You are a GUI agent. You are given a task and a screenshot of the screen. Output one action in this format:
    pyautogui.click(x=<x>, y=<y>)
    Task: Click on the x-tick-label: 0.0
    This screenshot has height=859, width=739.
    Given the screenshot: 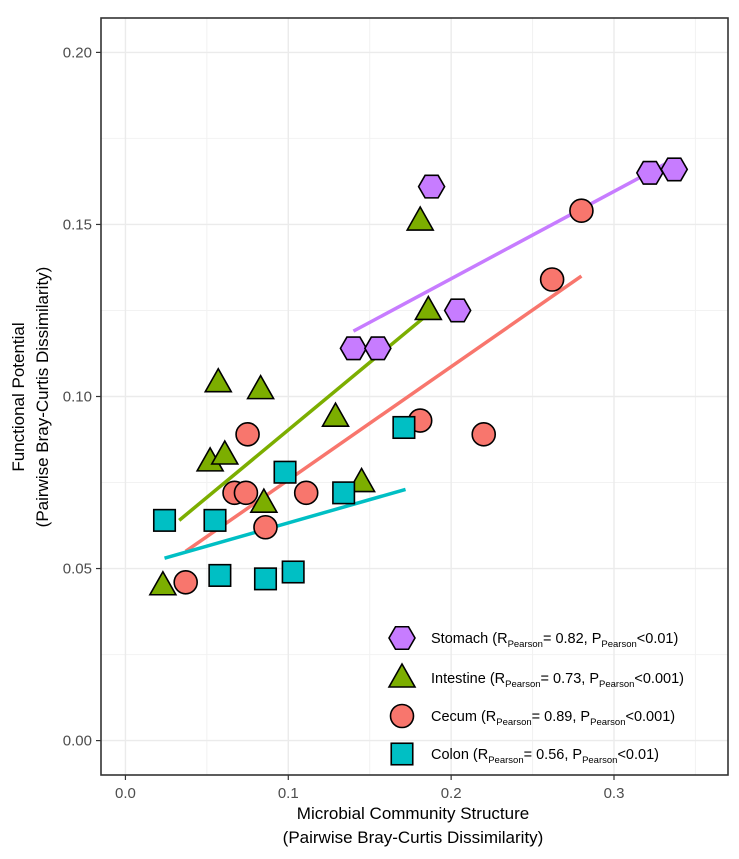 What is the action you would take?
    pyautogui.click(x=125, y=793)
    